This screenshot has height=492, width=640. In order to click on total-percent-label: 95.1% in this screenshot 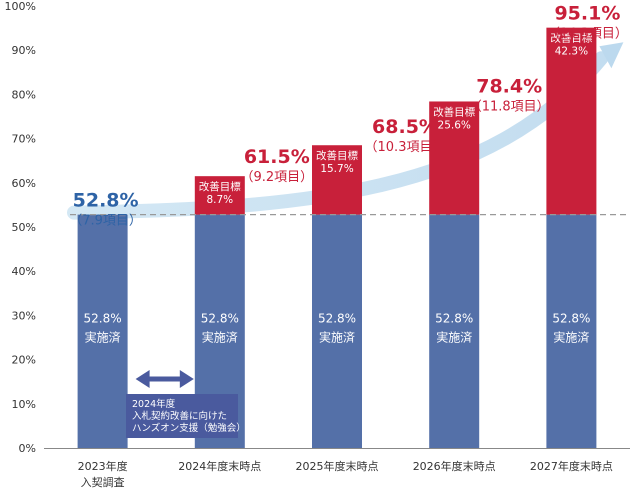, I will do `click(587, 14)`.